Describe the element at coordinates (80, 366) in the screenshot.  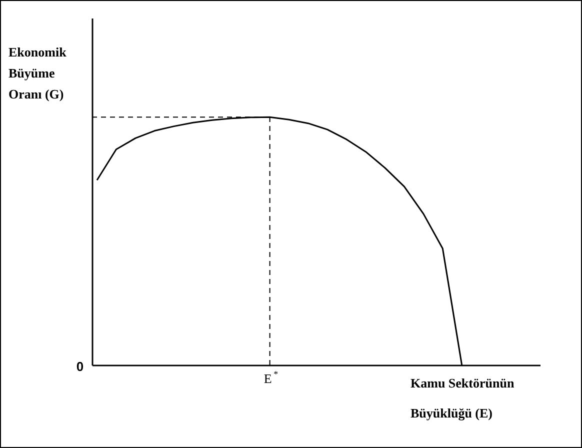
I see `text: 0` at that location.